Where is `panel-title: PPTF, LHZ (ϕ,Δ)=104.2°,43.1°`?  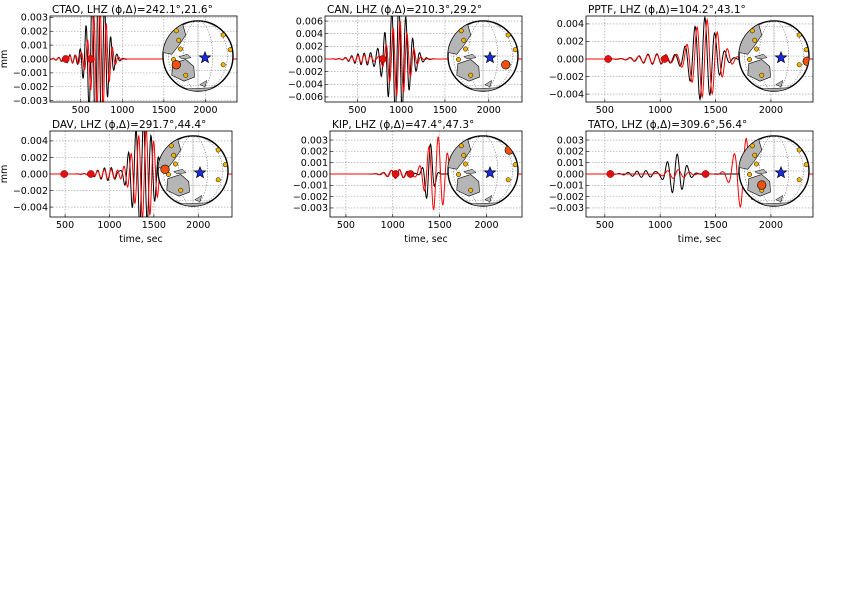
panel-title: PPTF, LHZ (ϕ,Δ)=104.2°,43.1° is located at coordinates (667, 10).